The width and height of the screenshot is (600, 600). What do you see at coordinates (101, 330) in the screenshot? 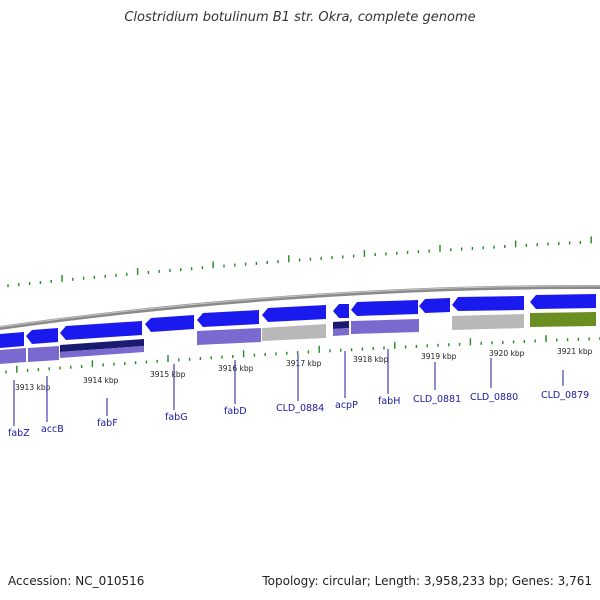
I see `cds-arrow-fabF` at bounding box center [101, 330].